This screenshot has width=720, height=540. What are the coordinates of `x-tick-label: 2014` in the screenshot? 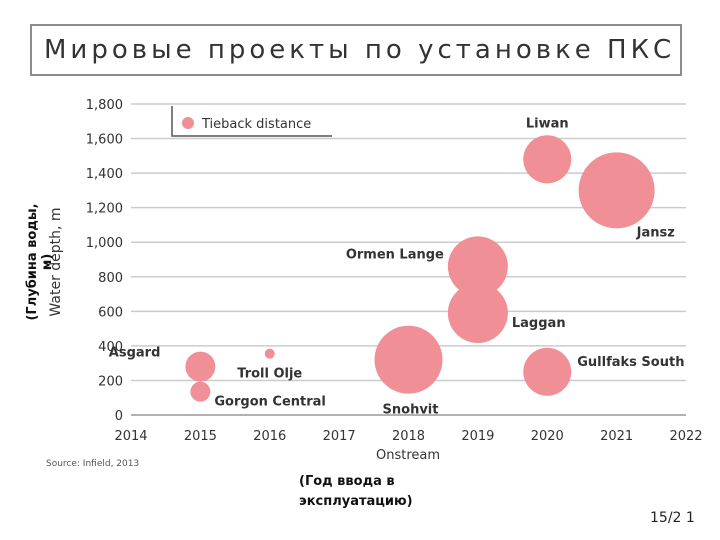 It's located at (130, 436).